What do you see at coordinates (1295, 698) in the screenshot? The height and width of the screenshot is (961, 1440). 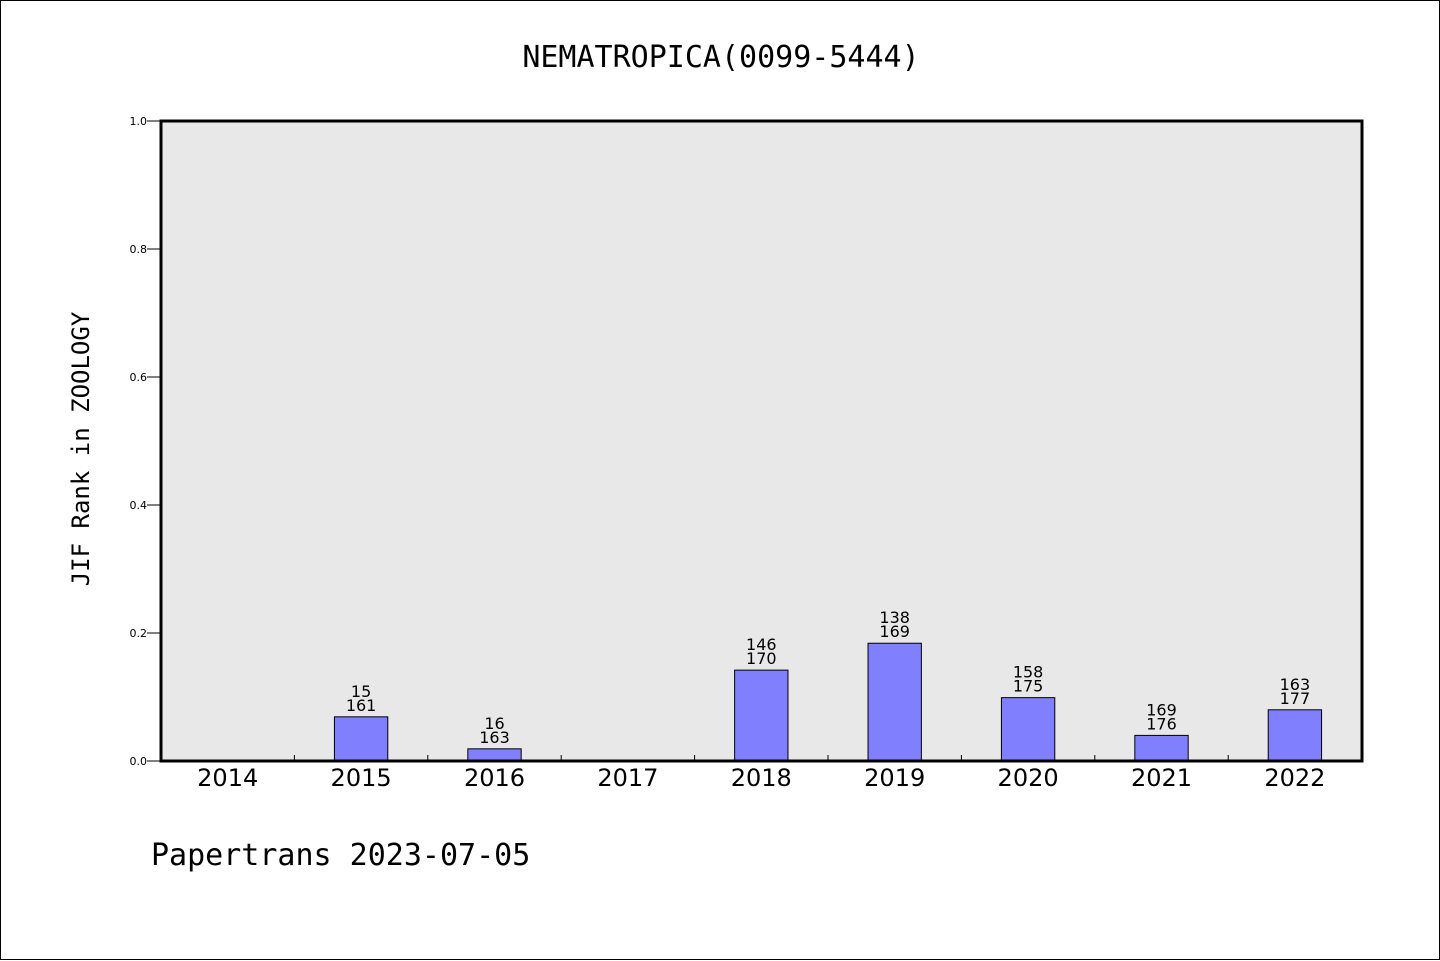 I see `bar-total-label: 177` at bounding box center [1295, 698].